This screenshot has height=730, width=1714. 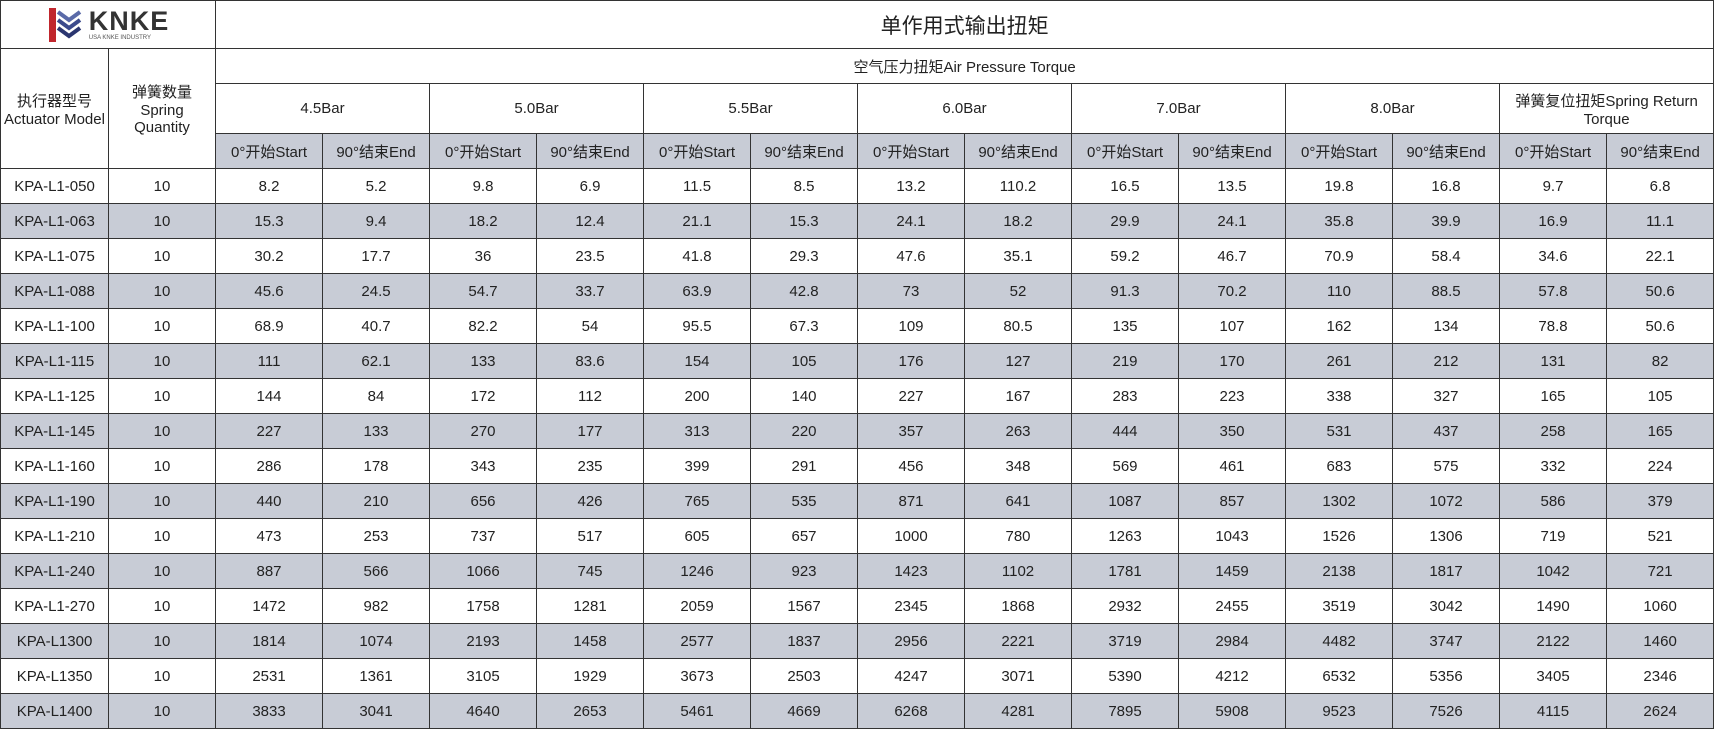 What do you see at coordinates (483, 326) in the screenshot?
I see `torque-cell: 82.2` at bounding box center [483, 326].